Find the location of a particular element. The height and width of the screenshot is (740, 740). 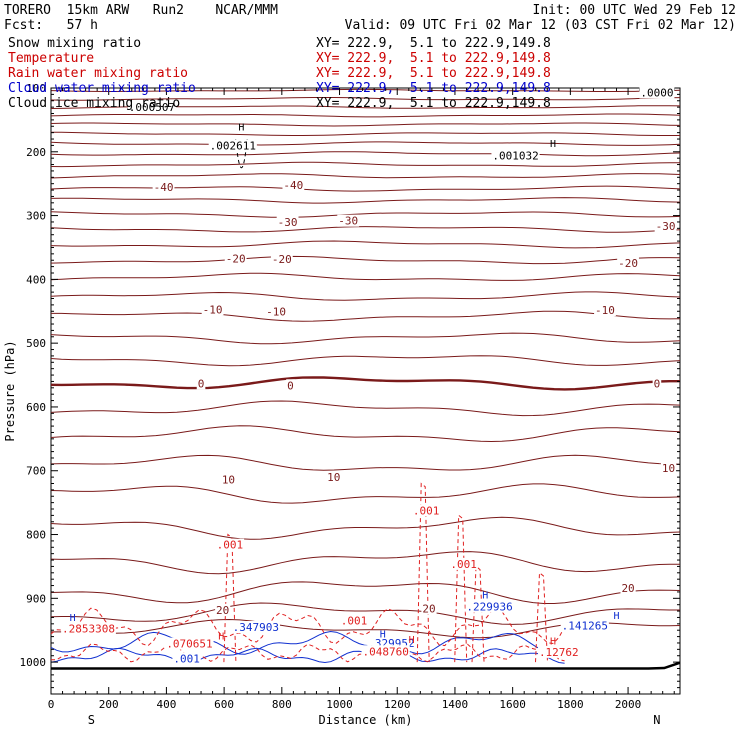

y-tick-label: 1000 is located at coordinates (33, 662).